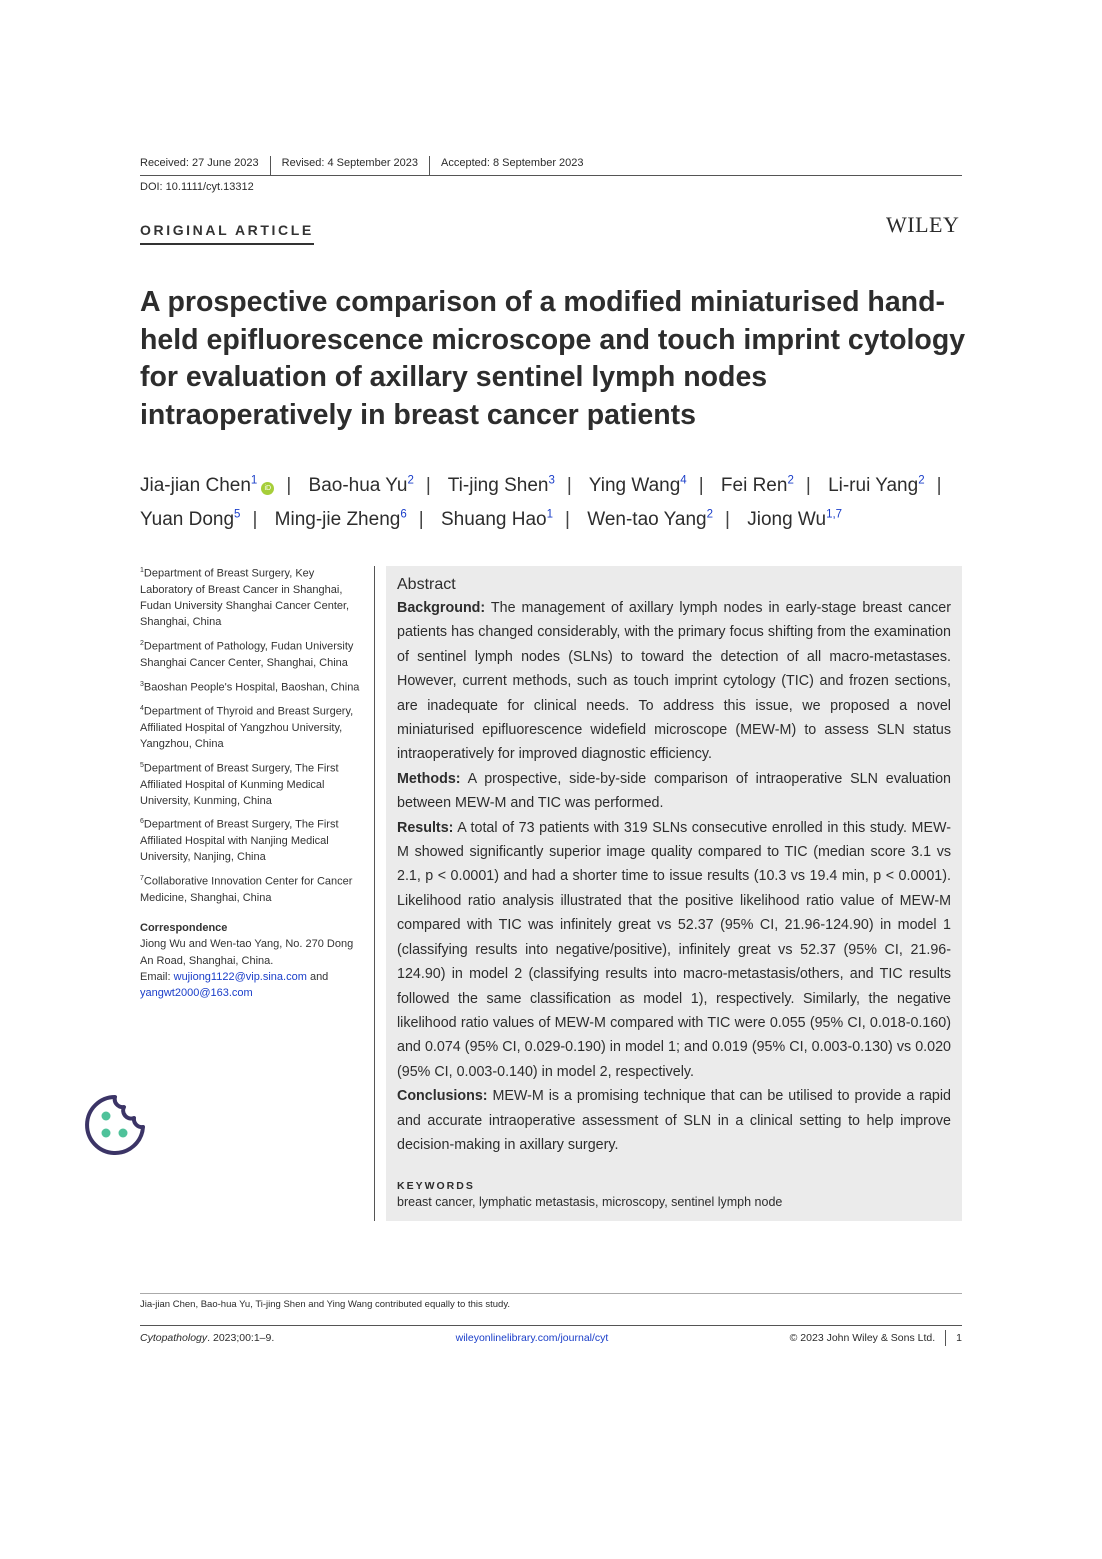 This screenshot has height=1559, width=1102. I want to click on author-name: Yuan Dong, so click(187, 520).